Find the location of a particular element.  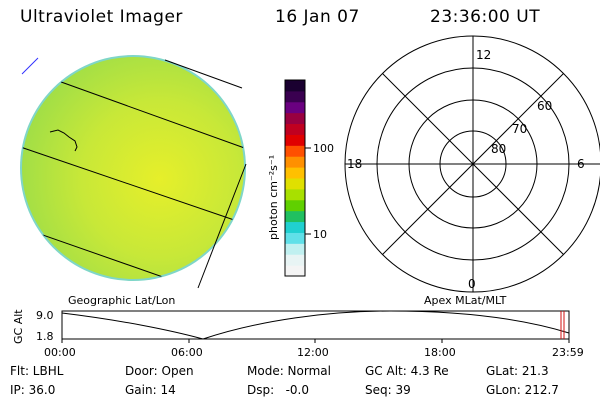

colorbar-unit-label: photon cm⁻²s⁻¹ is located at coordinates (273, 197).